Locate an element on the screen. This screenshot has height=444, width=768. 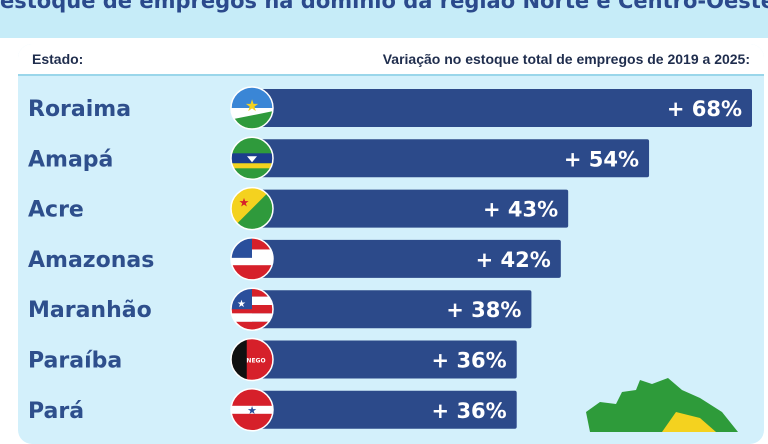
paraiba-flag-icon: NEGO is located at coordinates (252, 359).